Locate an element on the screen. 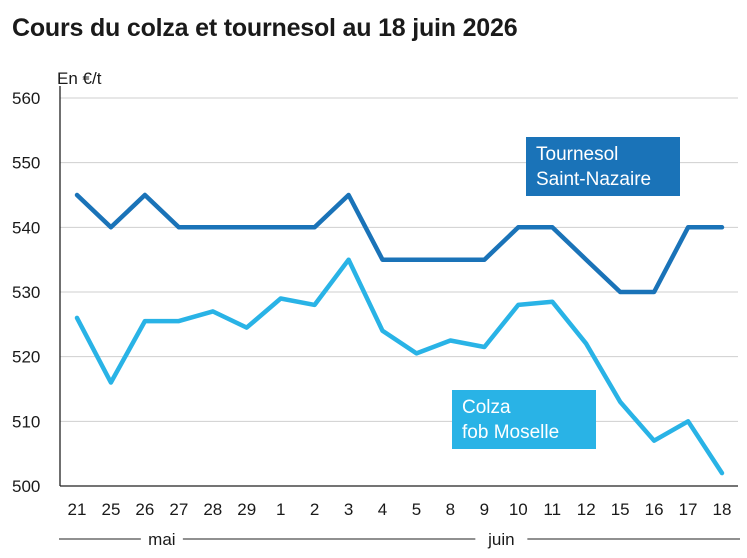  x-tick-label: 17 is located at coordinates (688, 509).